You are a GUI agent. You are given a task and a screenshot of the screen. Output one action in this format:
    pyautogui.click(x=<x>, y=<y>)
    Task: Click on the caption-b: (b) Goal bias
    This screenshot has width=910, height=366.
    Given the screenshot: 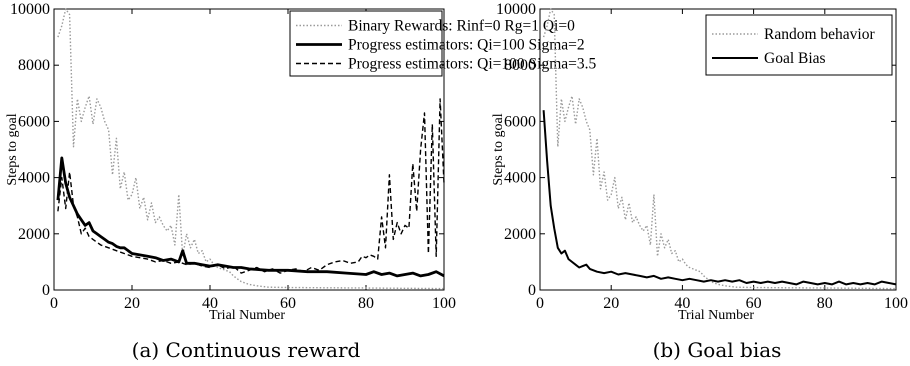 What is the action you would take?
    pyautogui.click(x=717, y=350)
    